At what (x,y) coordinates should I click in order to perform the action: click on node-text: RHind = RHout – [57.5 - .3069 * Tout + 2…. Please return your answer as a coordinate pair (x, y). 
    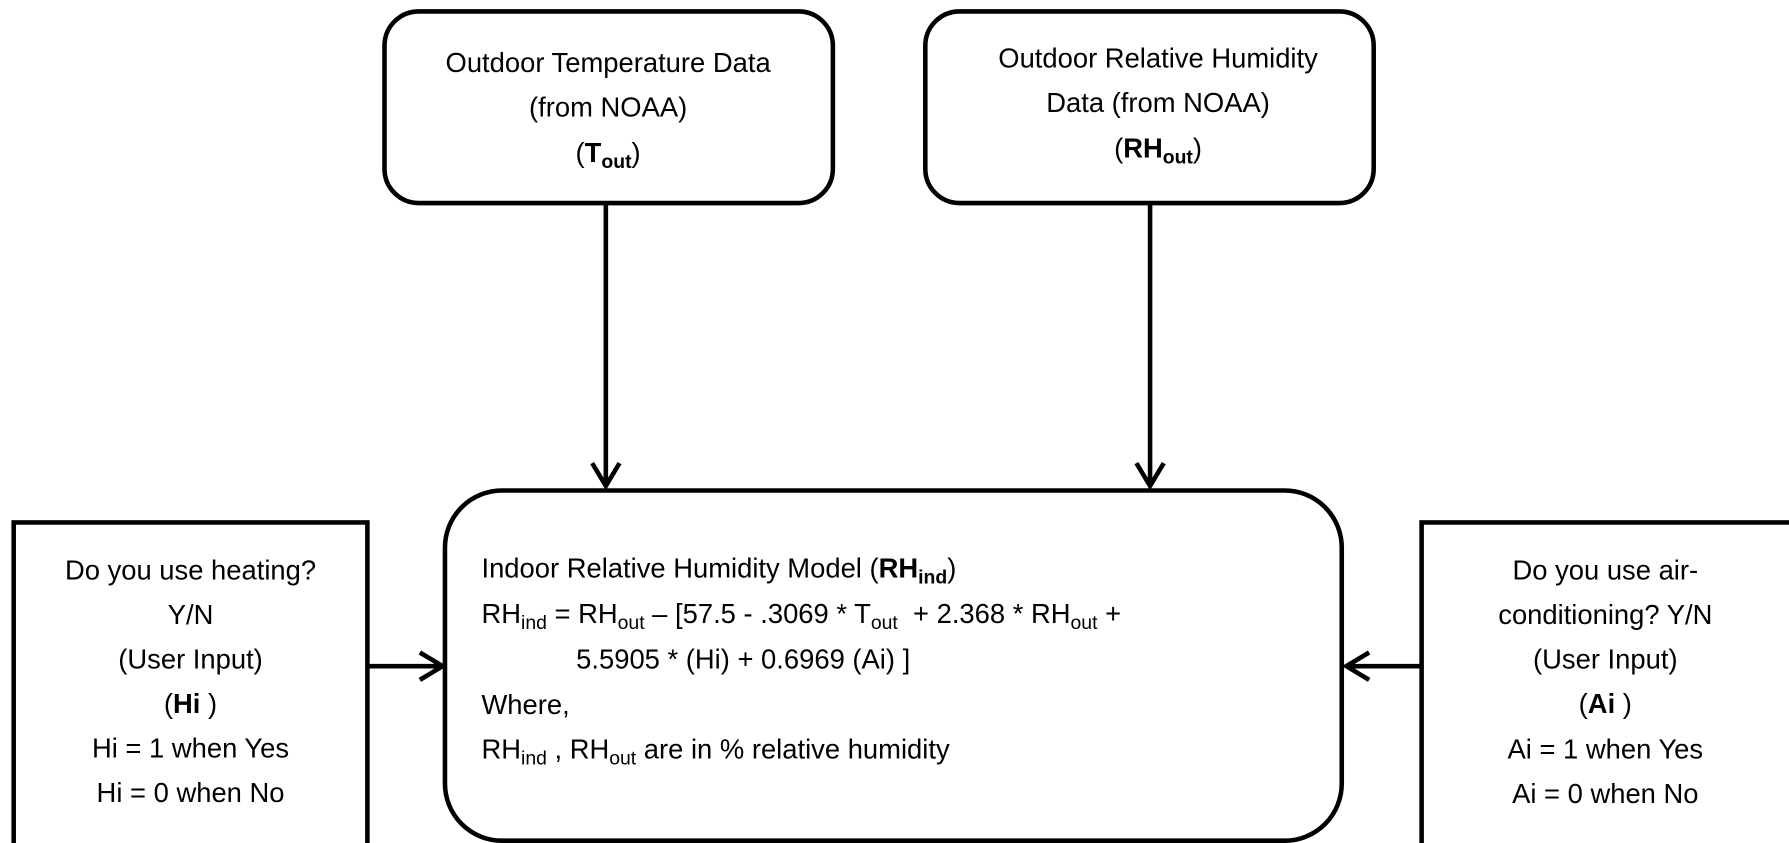
    Looking at the image, I should click on (801, 616).